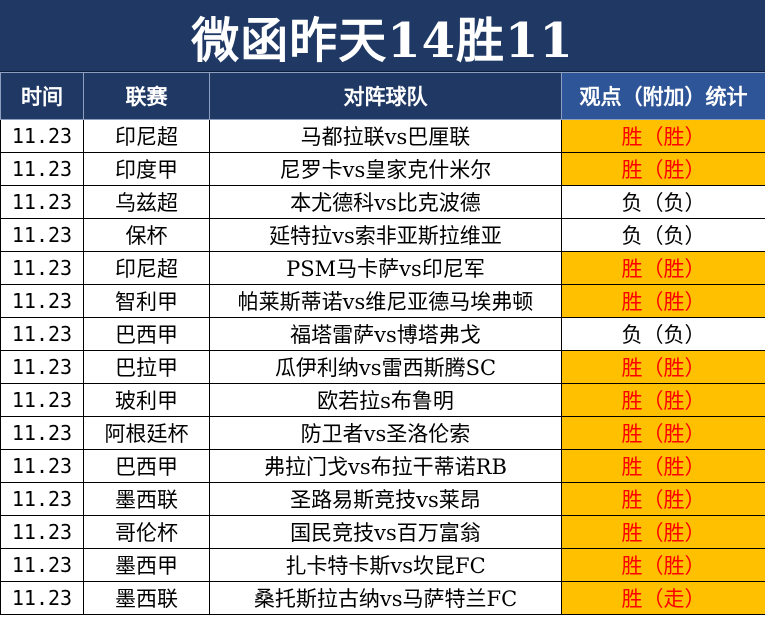 Image resolution: width=765 pixels, height=633 pixels. I want to click on table-row: 11.23 墨西联 圣路易斯竞技vs莱昂 胜（胜）, so click(382, 499).